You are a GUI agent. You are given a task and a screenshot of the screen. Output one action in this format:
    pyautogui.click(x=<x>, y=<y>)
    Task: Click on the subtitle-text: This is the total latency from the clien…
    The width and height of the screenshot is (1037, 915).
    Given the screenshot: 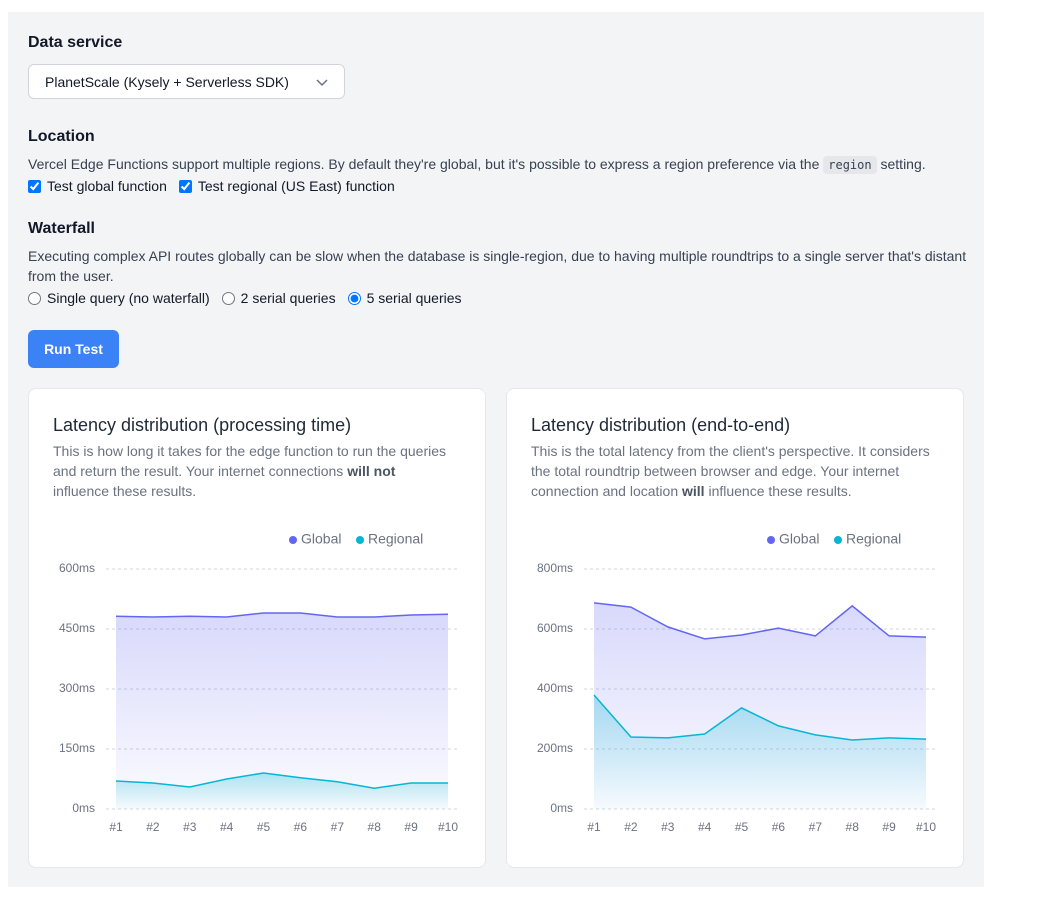 What is the action you would take?
    pyautogui.click(x=730, y=471)
    